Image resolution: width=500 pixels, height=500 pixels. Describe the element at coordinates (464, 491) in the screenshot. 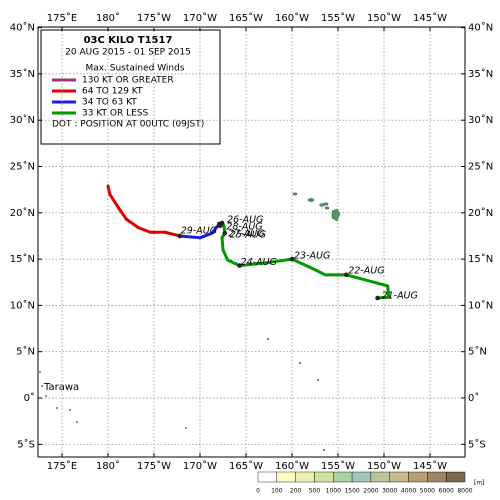

I see `scale-label: 8000` at that location.